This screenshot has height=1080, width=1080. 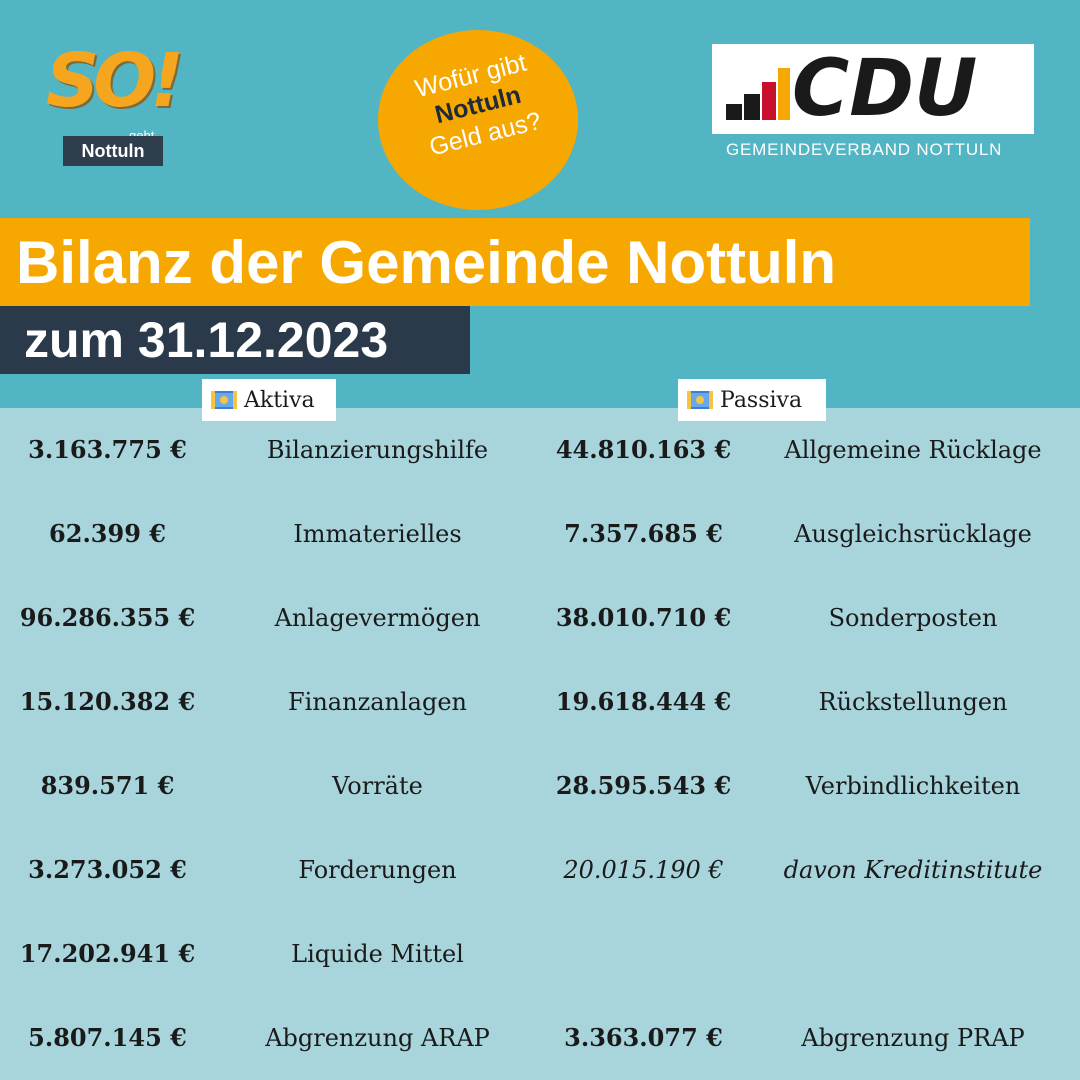 I want to click on cdu-wordmark: CDU, so click(x=885, y=89).